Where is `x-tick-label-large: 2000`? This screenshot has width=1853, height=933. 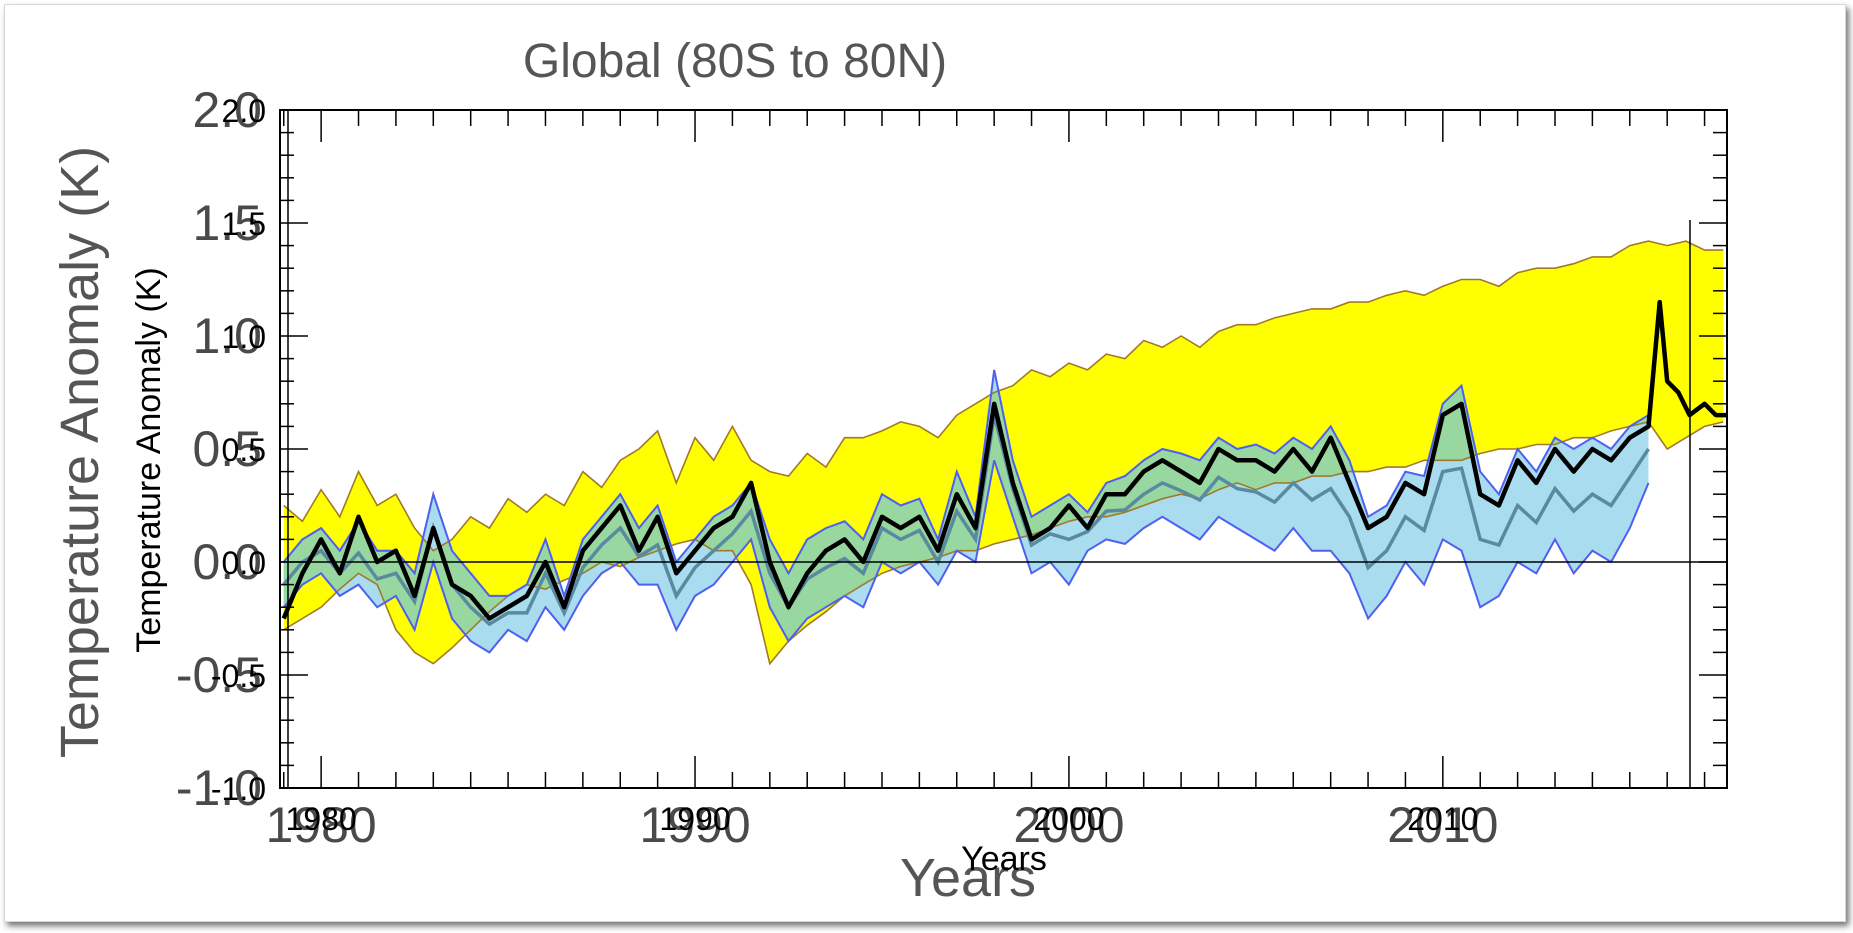 x-tick-label-large: 2000 is located at coordinates (1068, 825).